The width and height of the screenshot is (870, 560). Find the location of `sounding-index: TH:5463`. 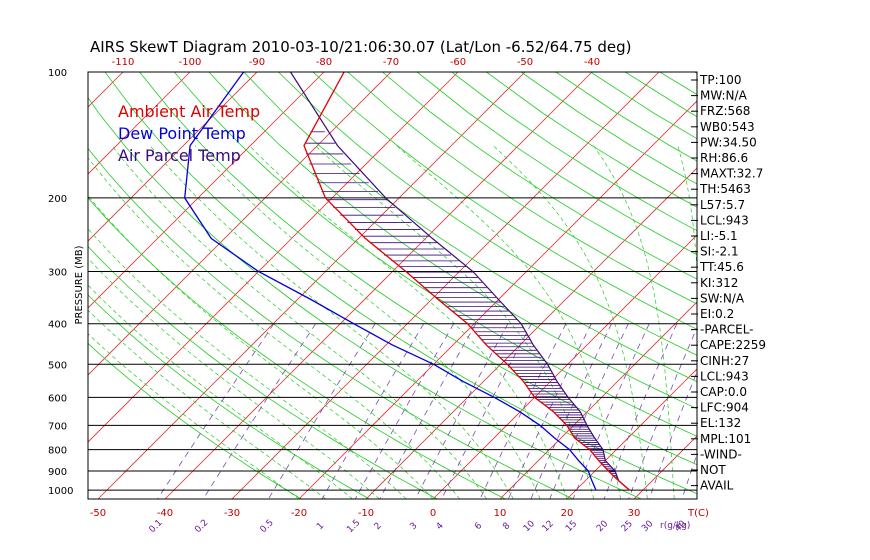

sounding-index: TH:5463 is located at coordinates (725, 189).